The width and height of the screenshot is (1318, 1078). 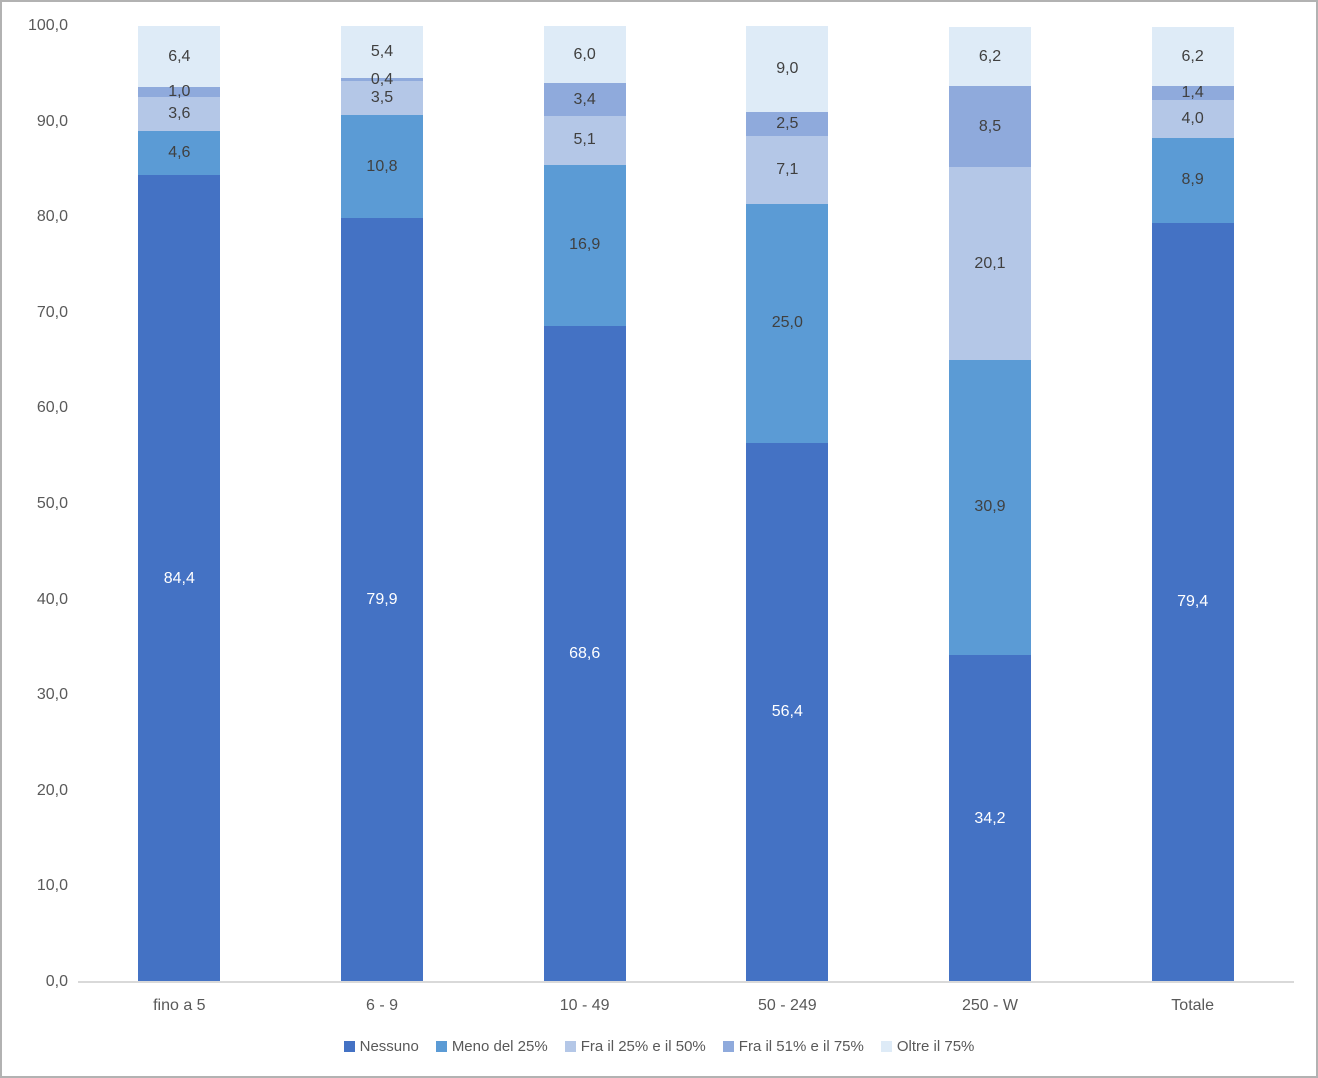 What do you see at coordinates (801, 1046) in the screenshot?
I see `legend-item-label: Fra il 51% e il 75%` at bounding box center [801, 1046].